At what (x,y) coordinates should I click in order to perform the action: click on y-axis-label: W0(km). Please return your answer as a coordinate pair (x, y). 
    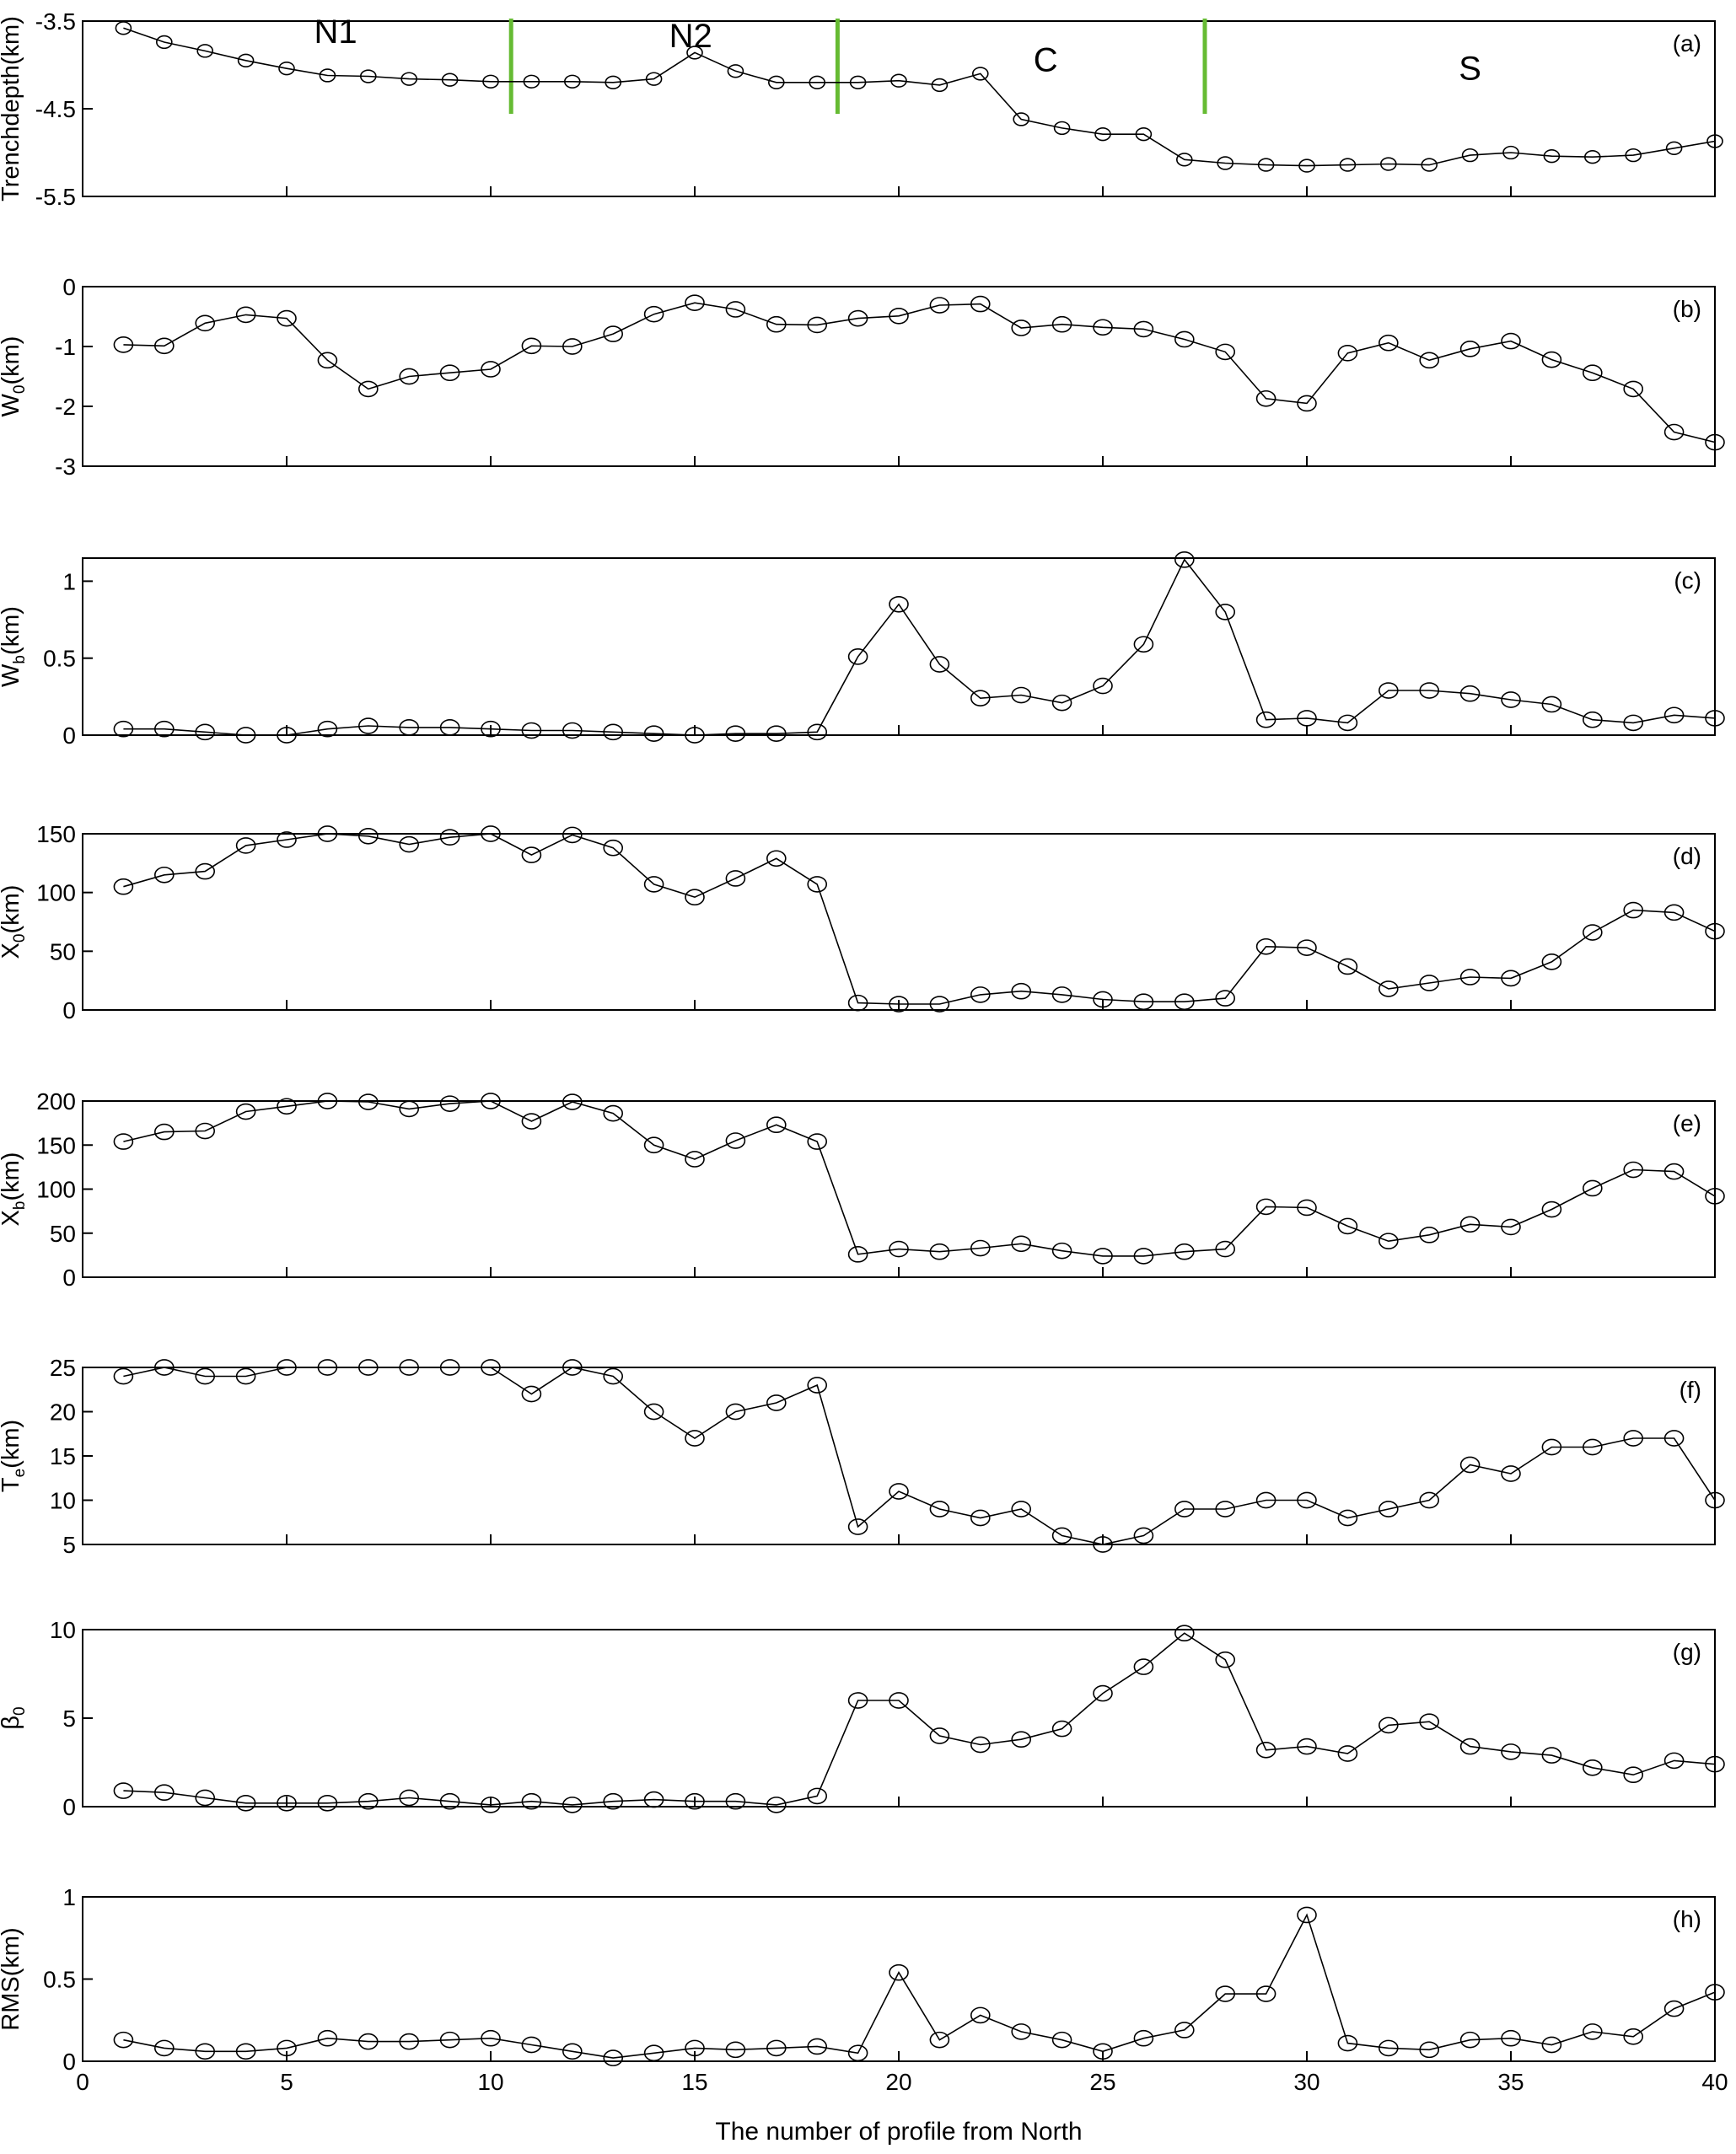
    Looking at the image, I should click on (14, 376).